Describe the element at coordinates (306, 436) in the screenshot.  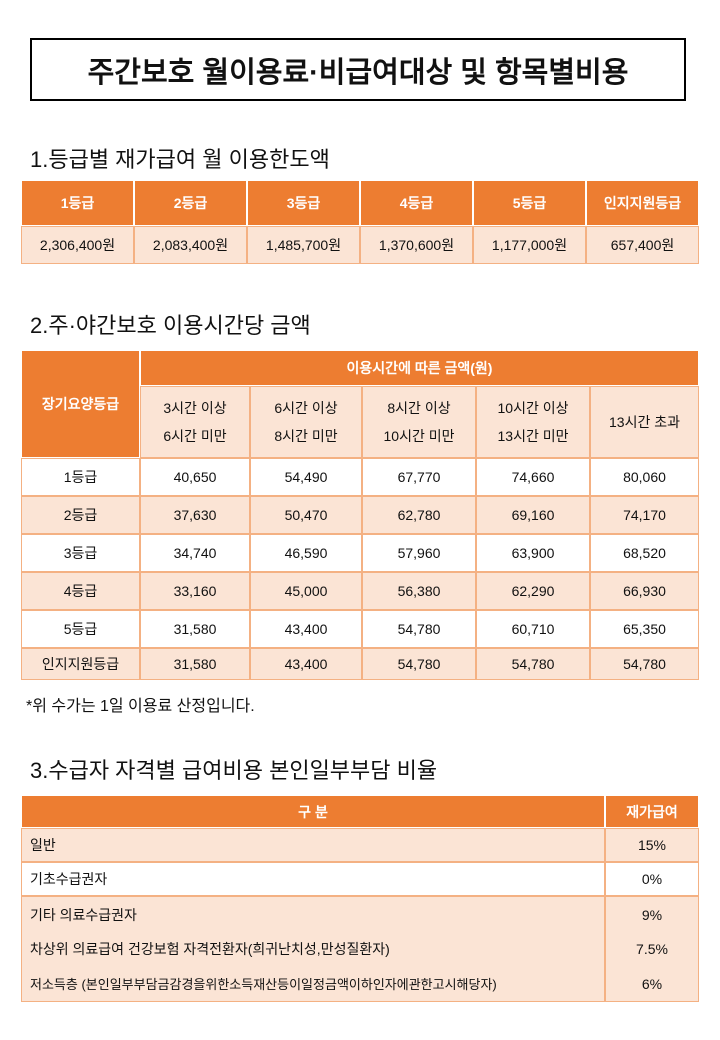
I see `header-line: 8시간 미만` at that location.